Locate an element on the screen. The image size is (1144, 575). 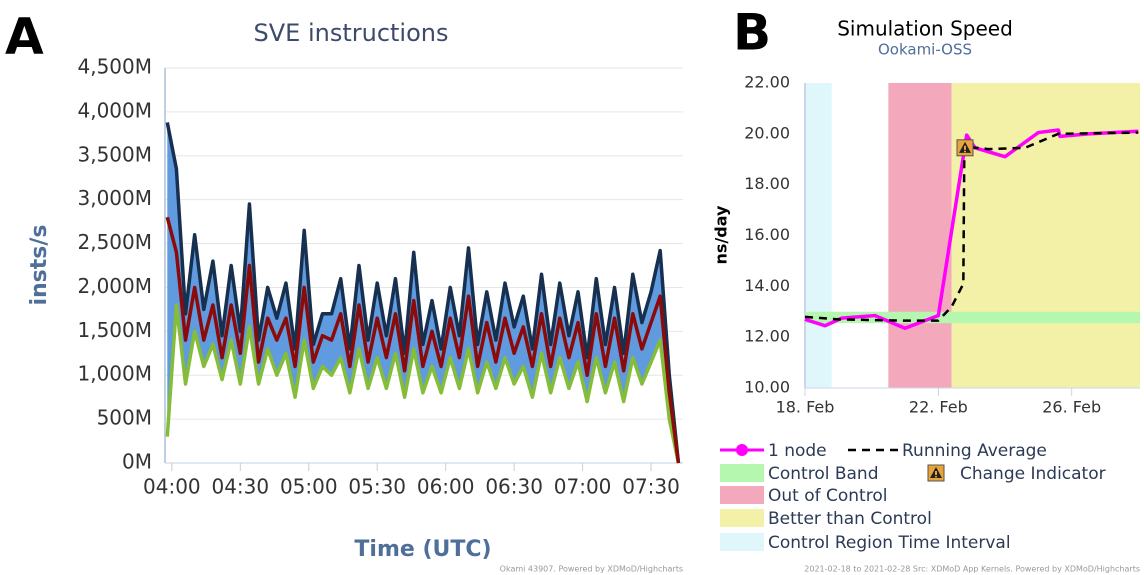
x-tick-label: 22. Feb is located at coordinates (938, 407).